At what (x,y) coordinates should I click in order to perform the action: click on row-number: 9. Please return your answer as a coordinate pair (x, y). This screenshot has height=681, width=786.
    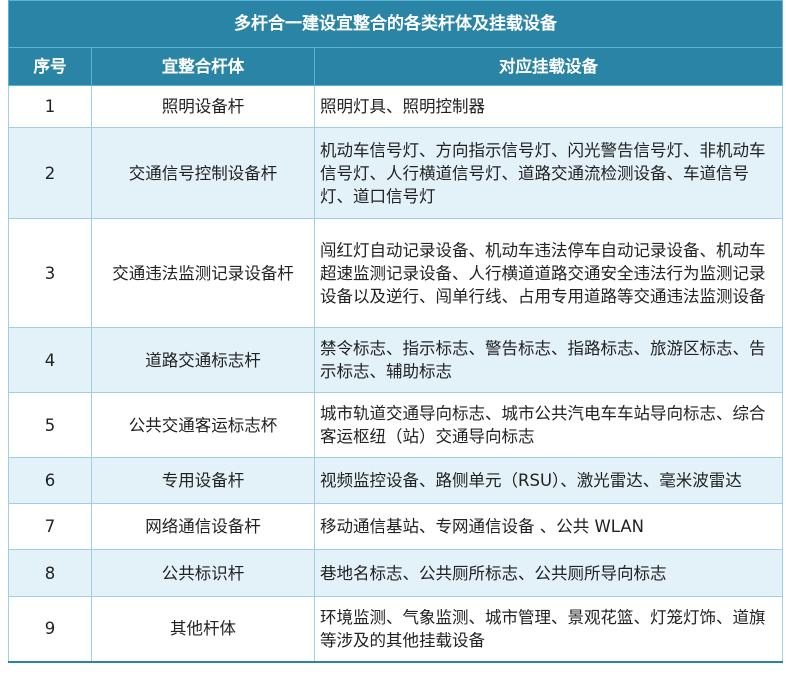
    Looking at the image, I should click on (50, 629).